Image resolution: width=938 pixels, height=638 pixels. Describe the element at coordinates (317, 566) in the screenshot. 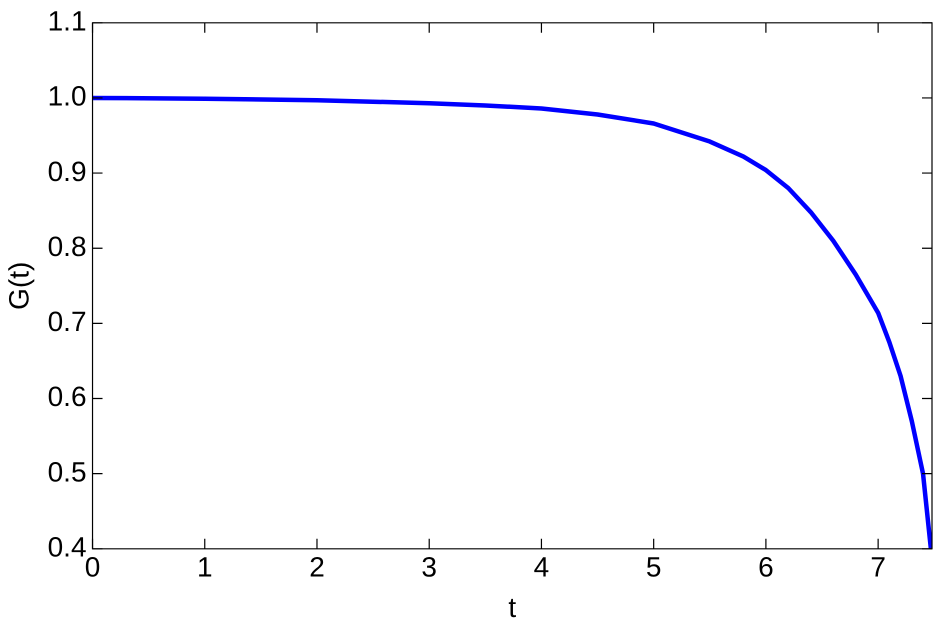

I see `x-tick-label: 2` at that location.